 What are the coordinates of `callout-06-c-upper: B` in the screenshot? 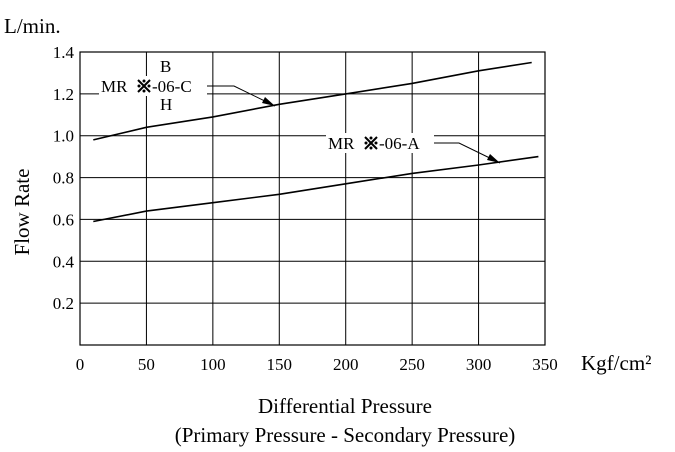 It's located at (165, 66).